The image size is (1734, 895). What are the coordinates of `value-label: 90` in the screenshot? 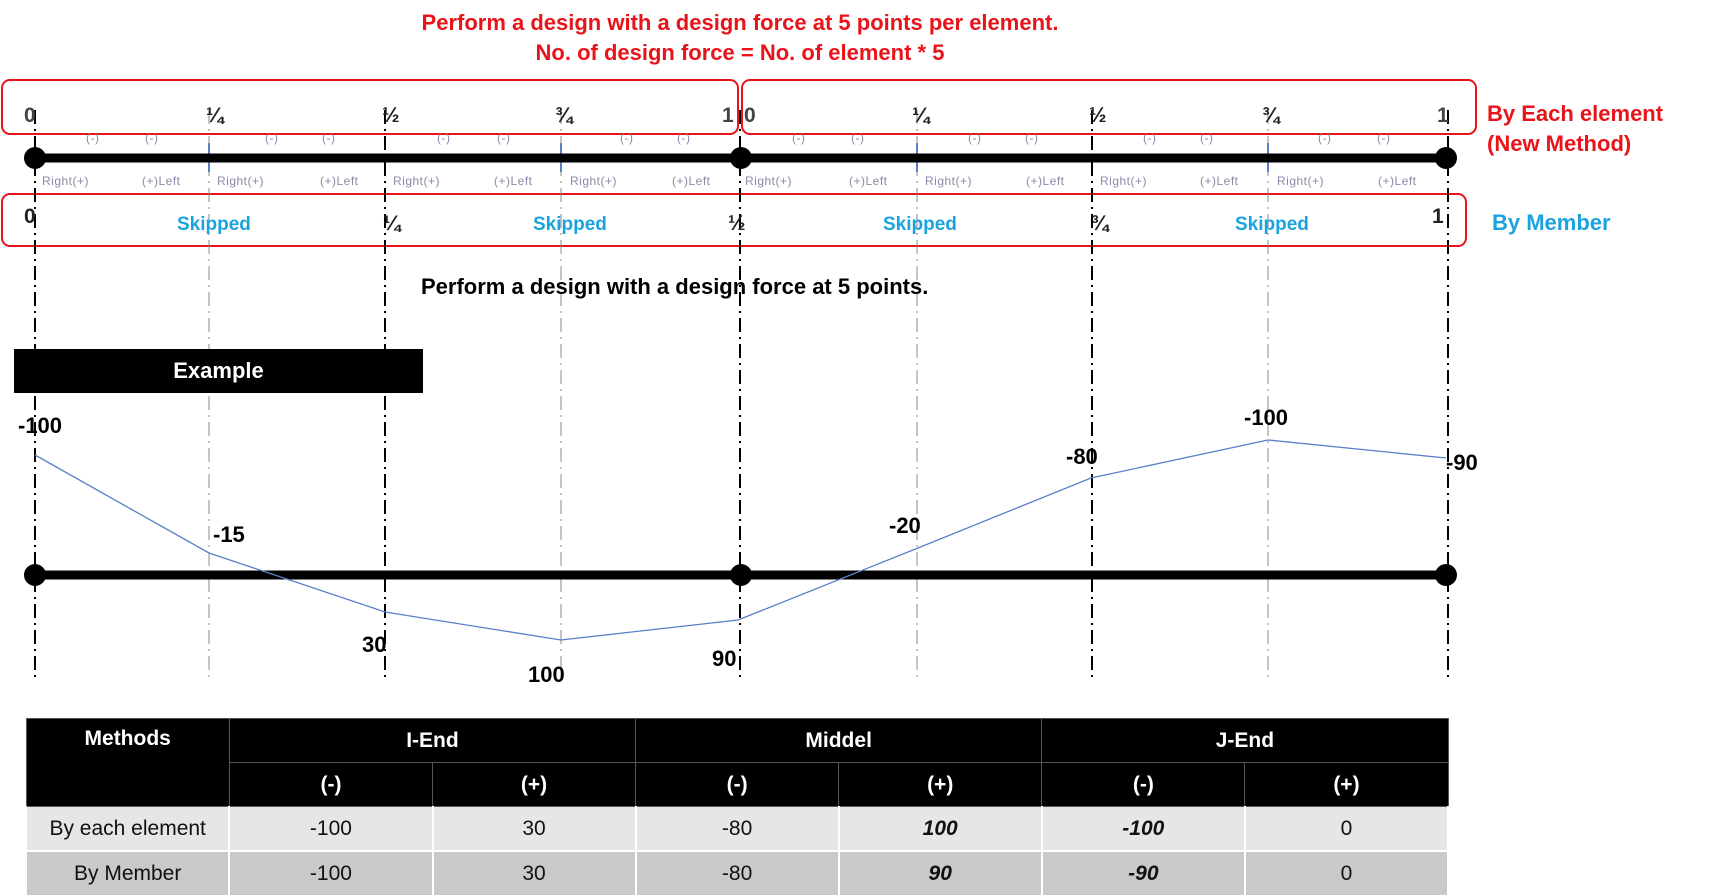 It's located at (724, 658).